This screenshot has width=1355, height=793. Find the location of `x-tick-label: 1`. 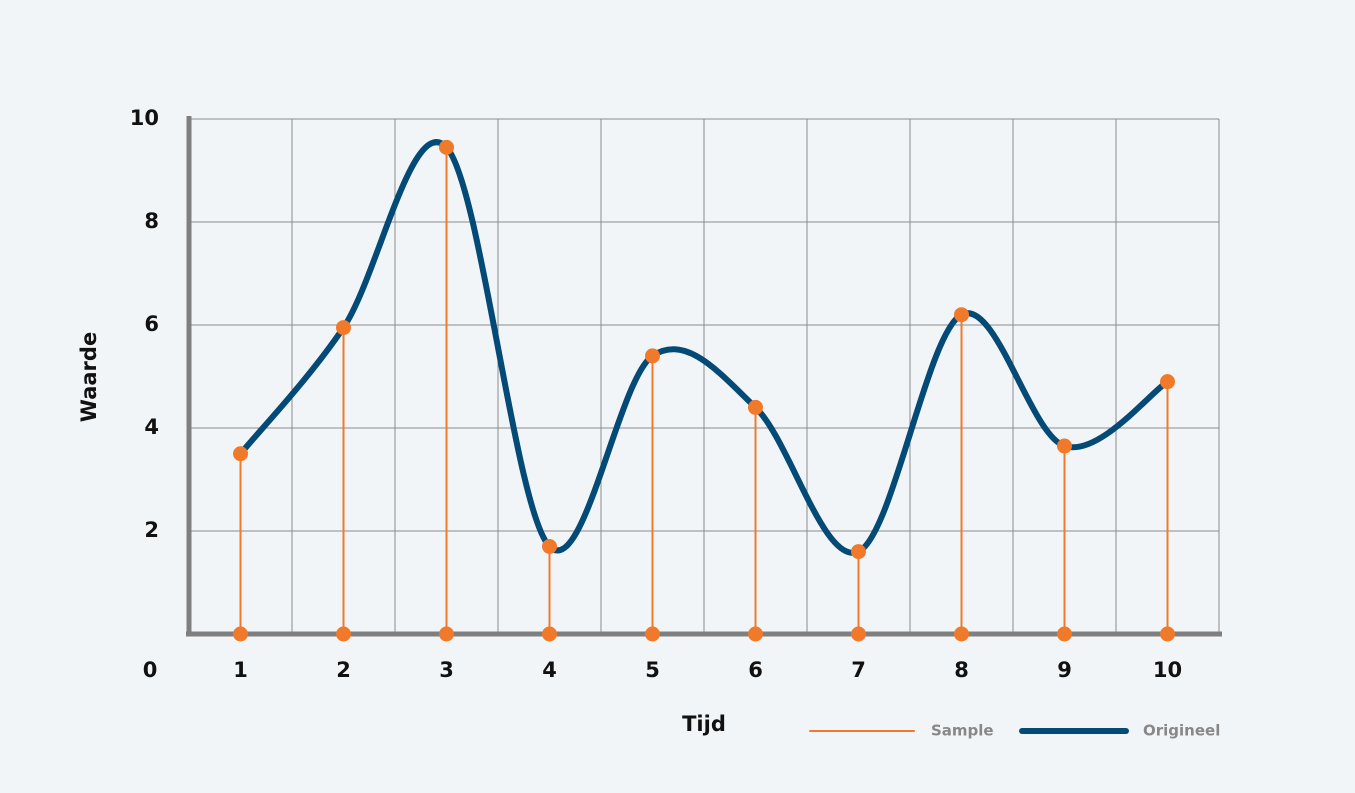

x-tick-label: 1 is located at coordinates (240, 670).